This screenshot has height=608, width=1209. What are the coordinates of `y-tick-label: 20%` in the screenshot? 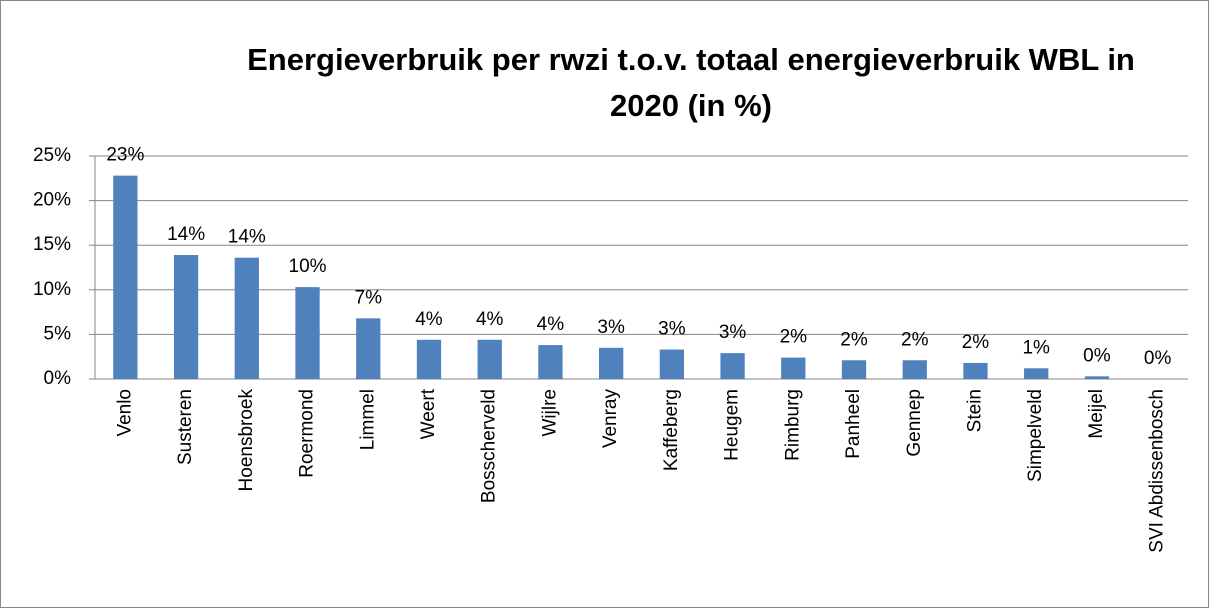 It's located at (52, 200).